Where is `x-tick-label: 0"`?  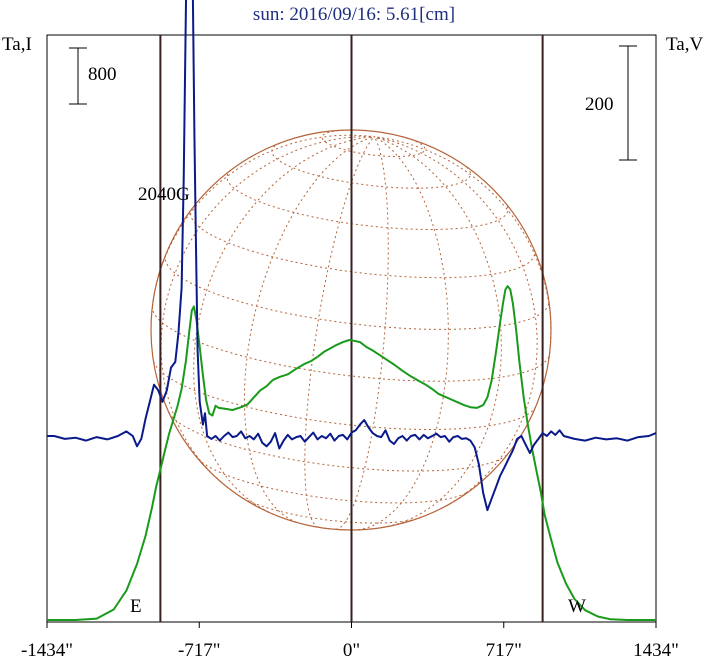
x-tick-label: 0" is located at coordinates (351, 650).